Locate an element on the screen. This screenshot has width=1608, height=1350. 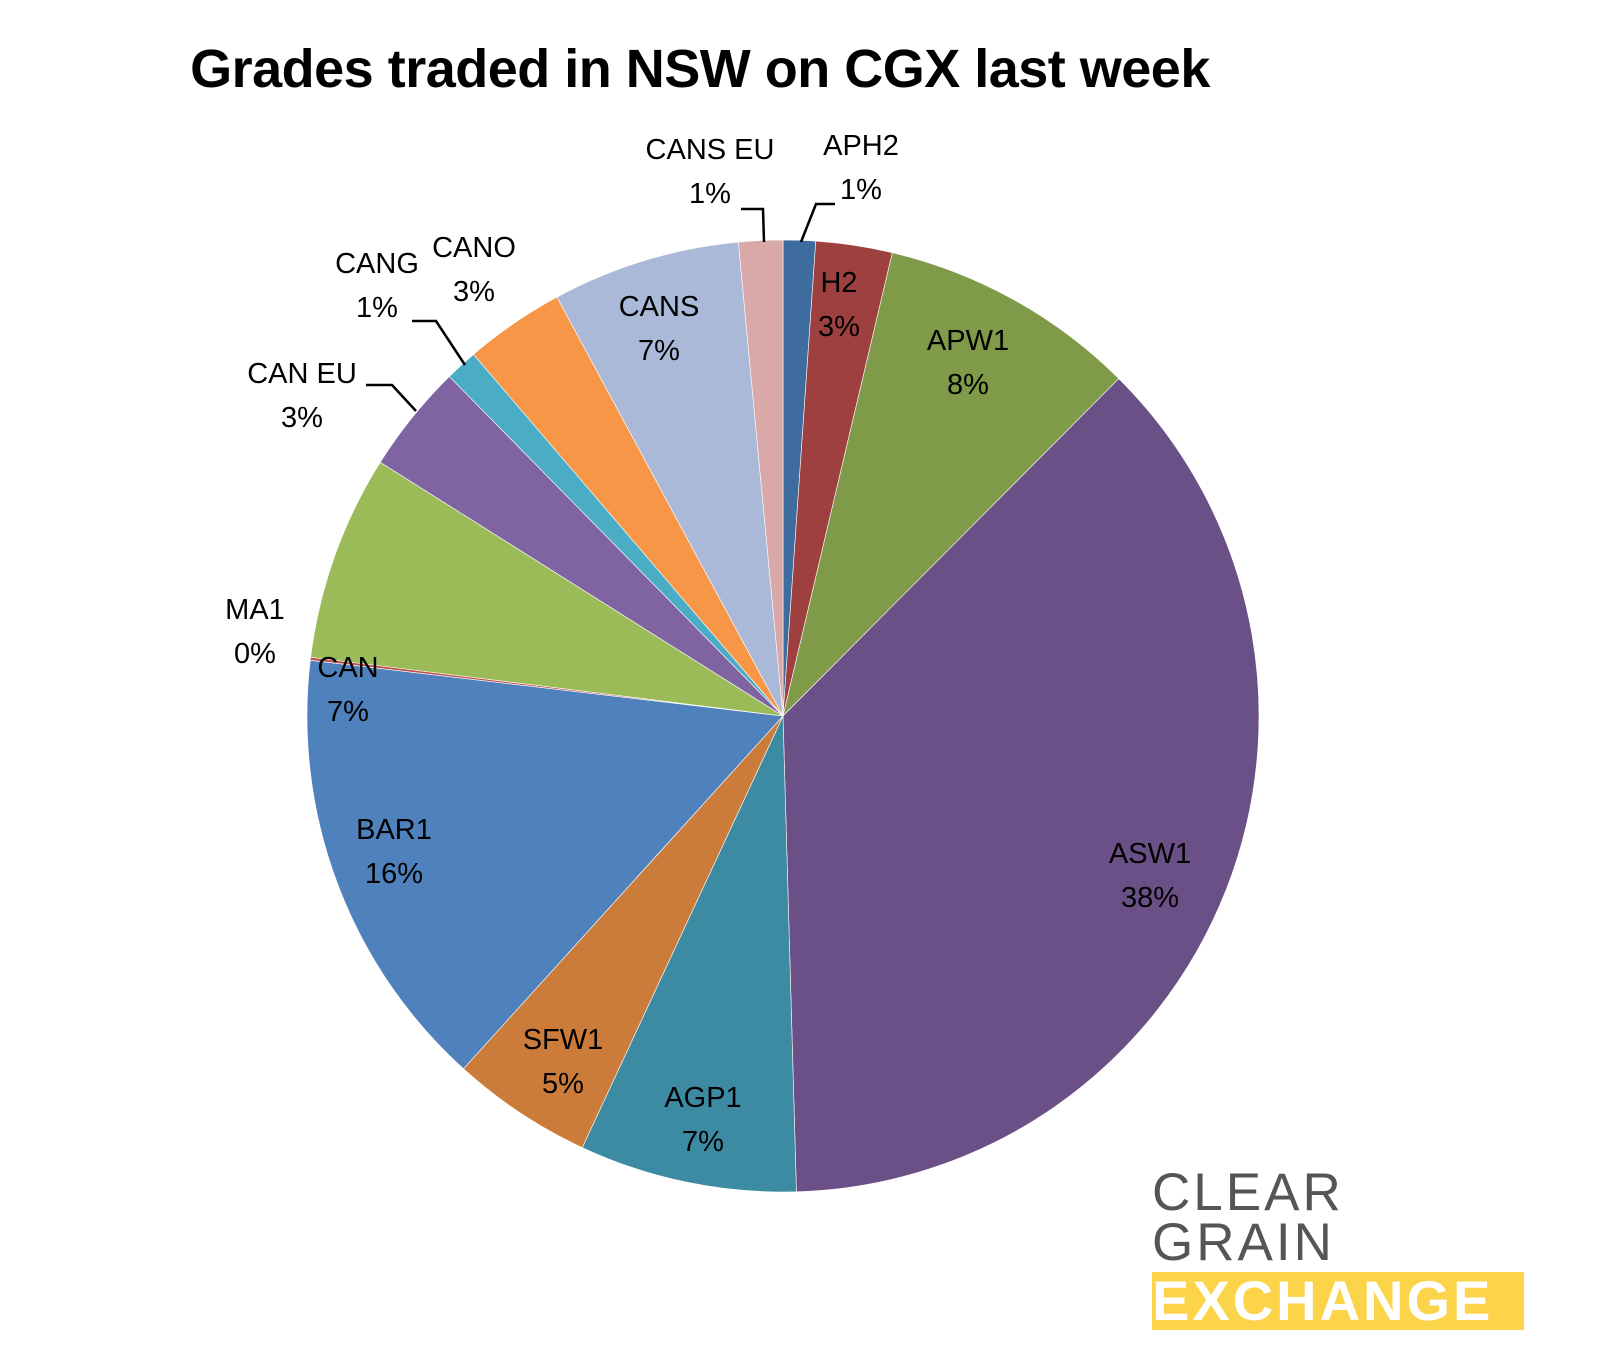
pie-slice-cans is located at coordinates (670, 479).